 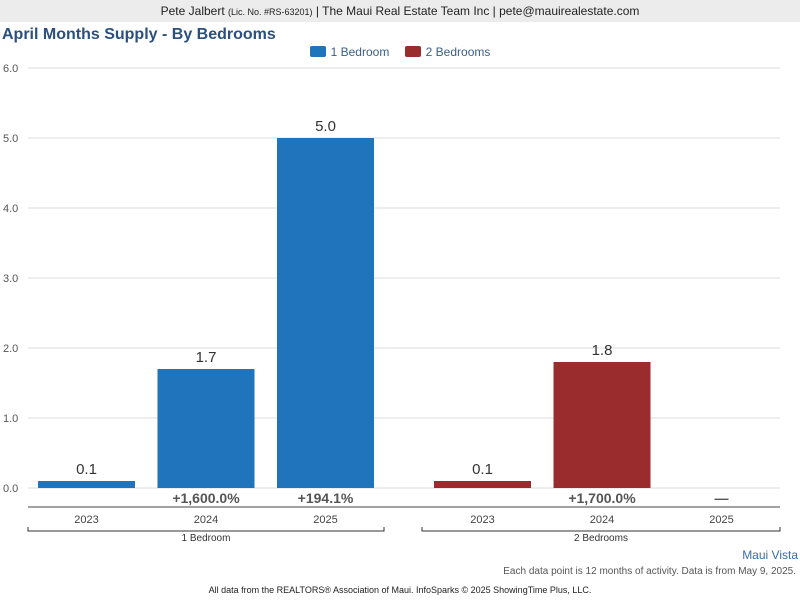 I want to click on legend-swatch-1-bedroom, so click(x=317, y=51).